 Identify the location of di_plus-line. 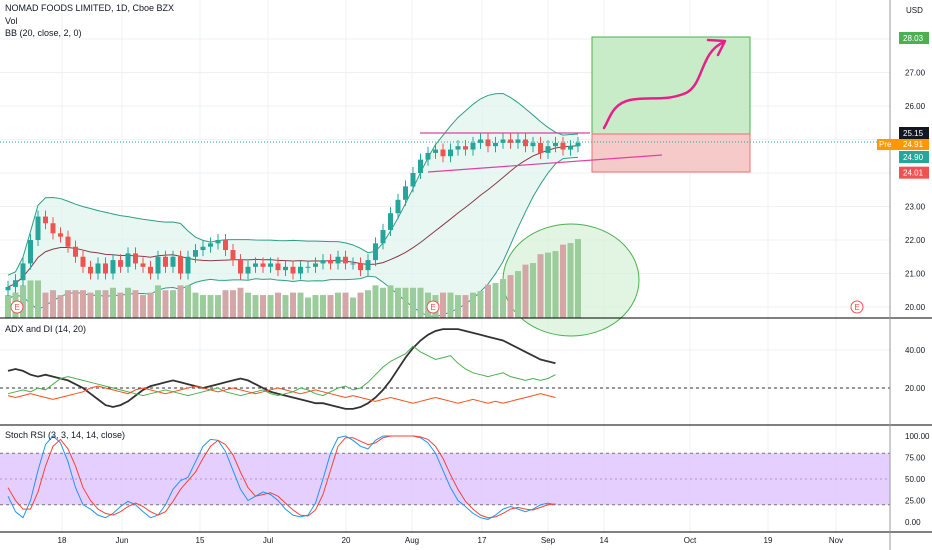
(281, 371).